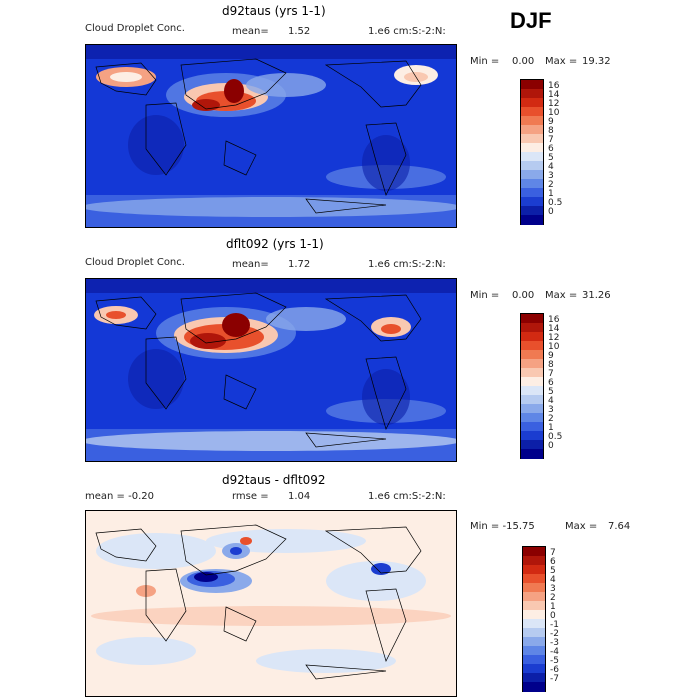  What do you see at coordinates (135, 262) in the screenshot?
I see `panel-2-variable-label: Cloud Droplet Conc.` at bounding box center [135, 262].